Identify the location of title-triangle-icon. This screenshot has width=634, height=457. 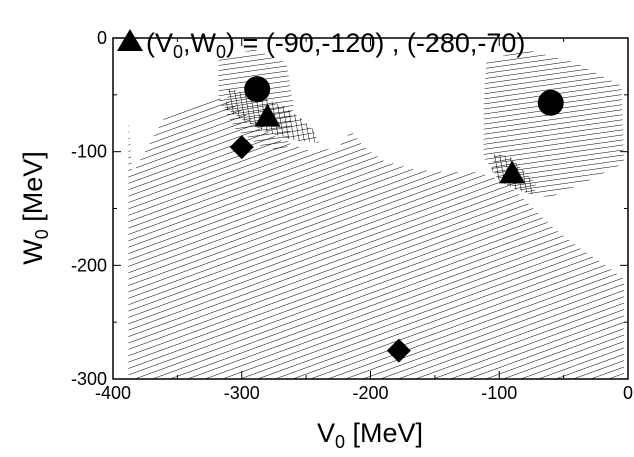
(130, 40).